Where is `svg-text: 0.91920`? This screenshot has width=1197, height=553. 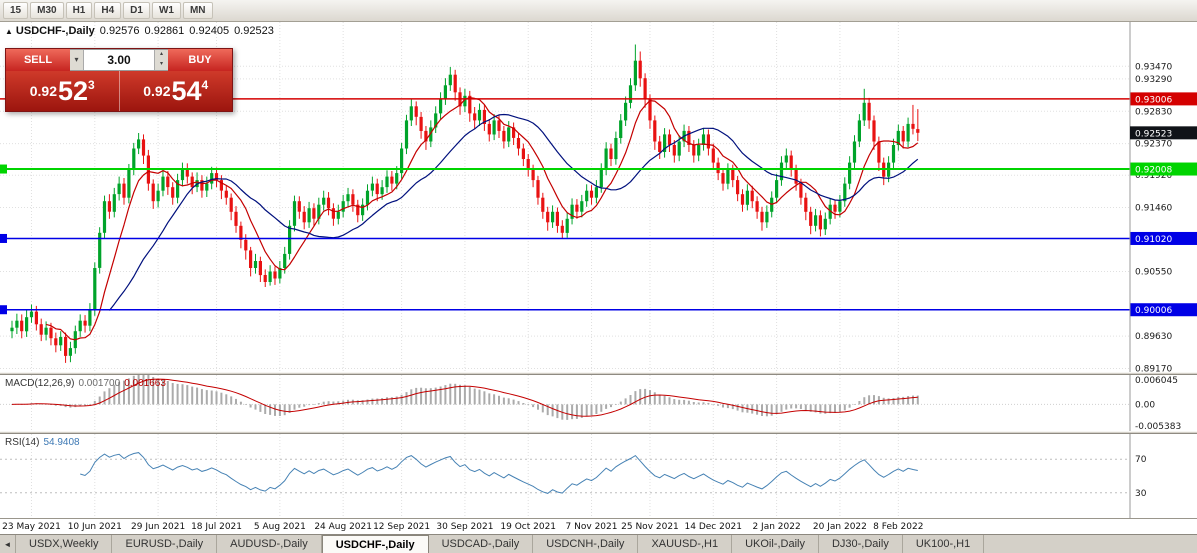
svg-text: 0.91920 is located at coordinates (1153, 176).